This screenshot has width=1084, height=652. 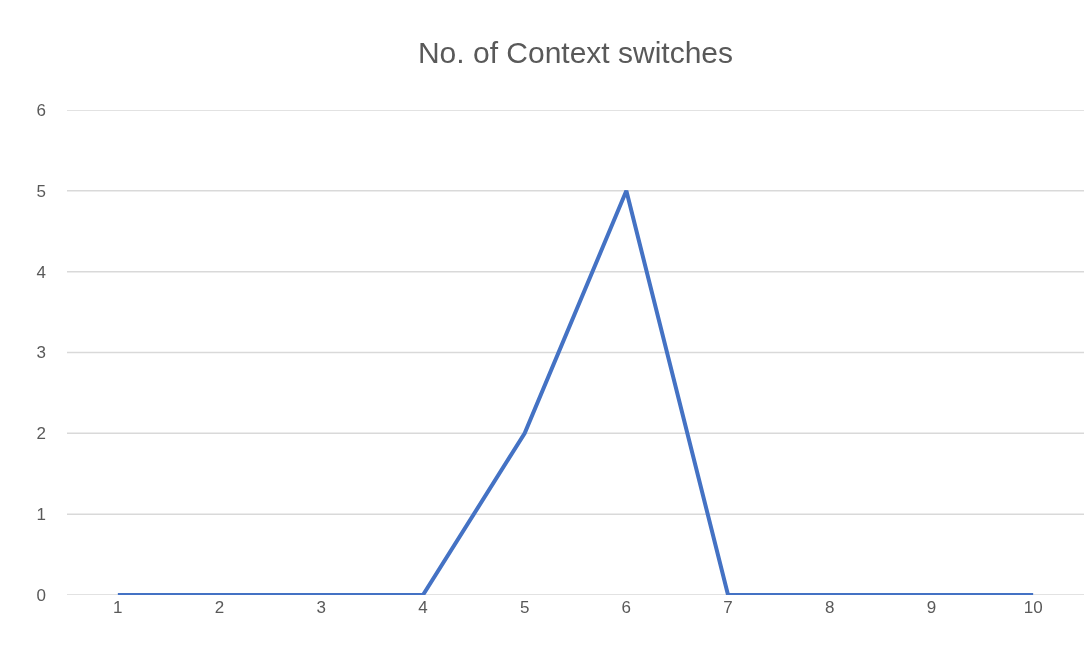 What do you see at coordinates (41, 191) in the screenshot?
I see `y-tick-label: 5` at bounding box center [41, 191].